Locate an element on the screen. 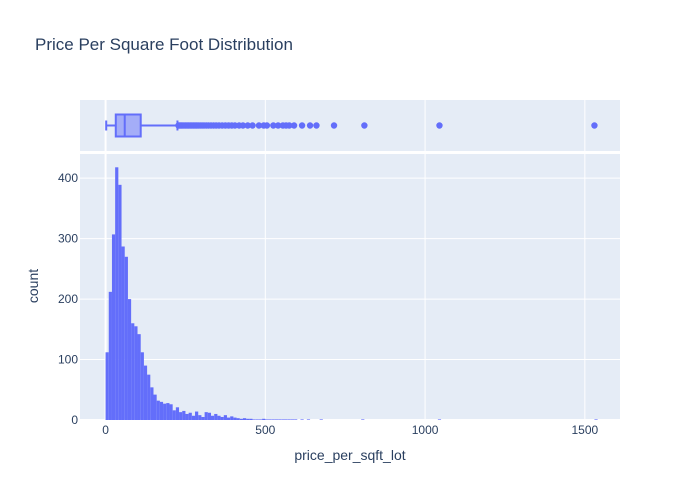 The height and width of the screenshot is (500, 700). chart-title: Price Per Square Foot Distribution is located at coordinates (164, 44).